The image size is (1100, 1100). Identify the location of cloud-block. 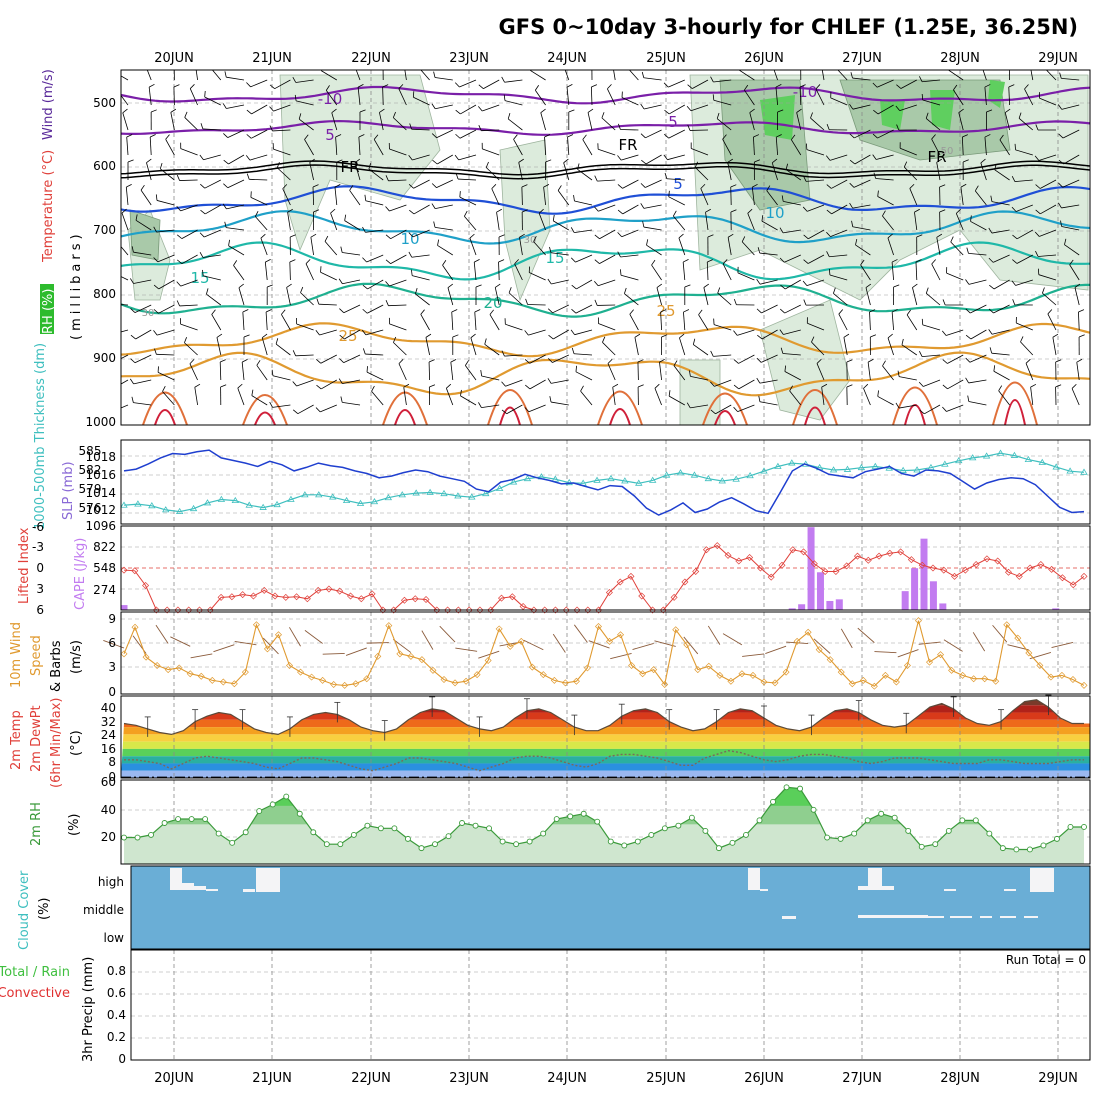
(1010, 890).